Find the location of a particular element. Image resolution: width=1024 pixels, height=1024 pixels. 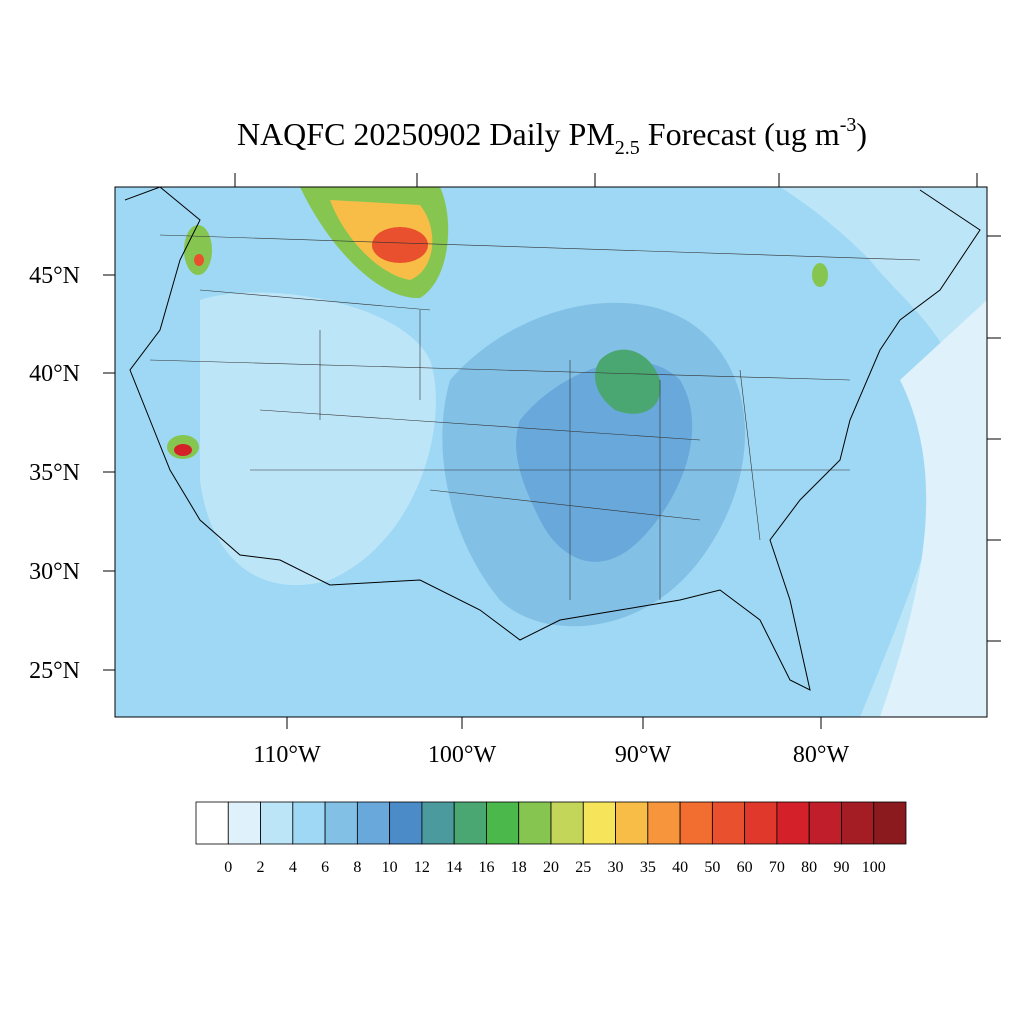

ocean-clean is located at coordinates (933, 508).